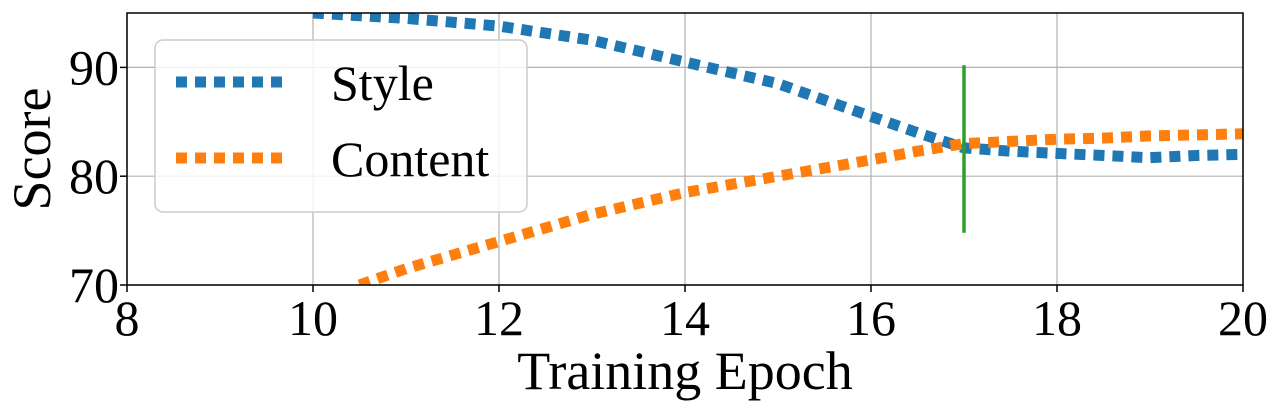  Describe the element at coordinates (410, 159) in the screenshot. I see `legend-label-content: Content` at that location.